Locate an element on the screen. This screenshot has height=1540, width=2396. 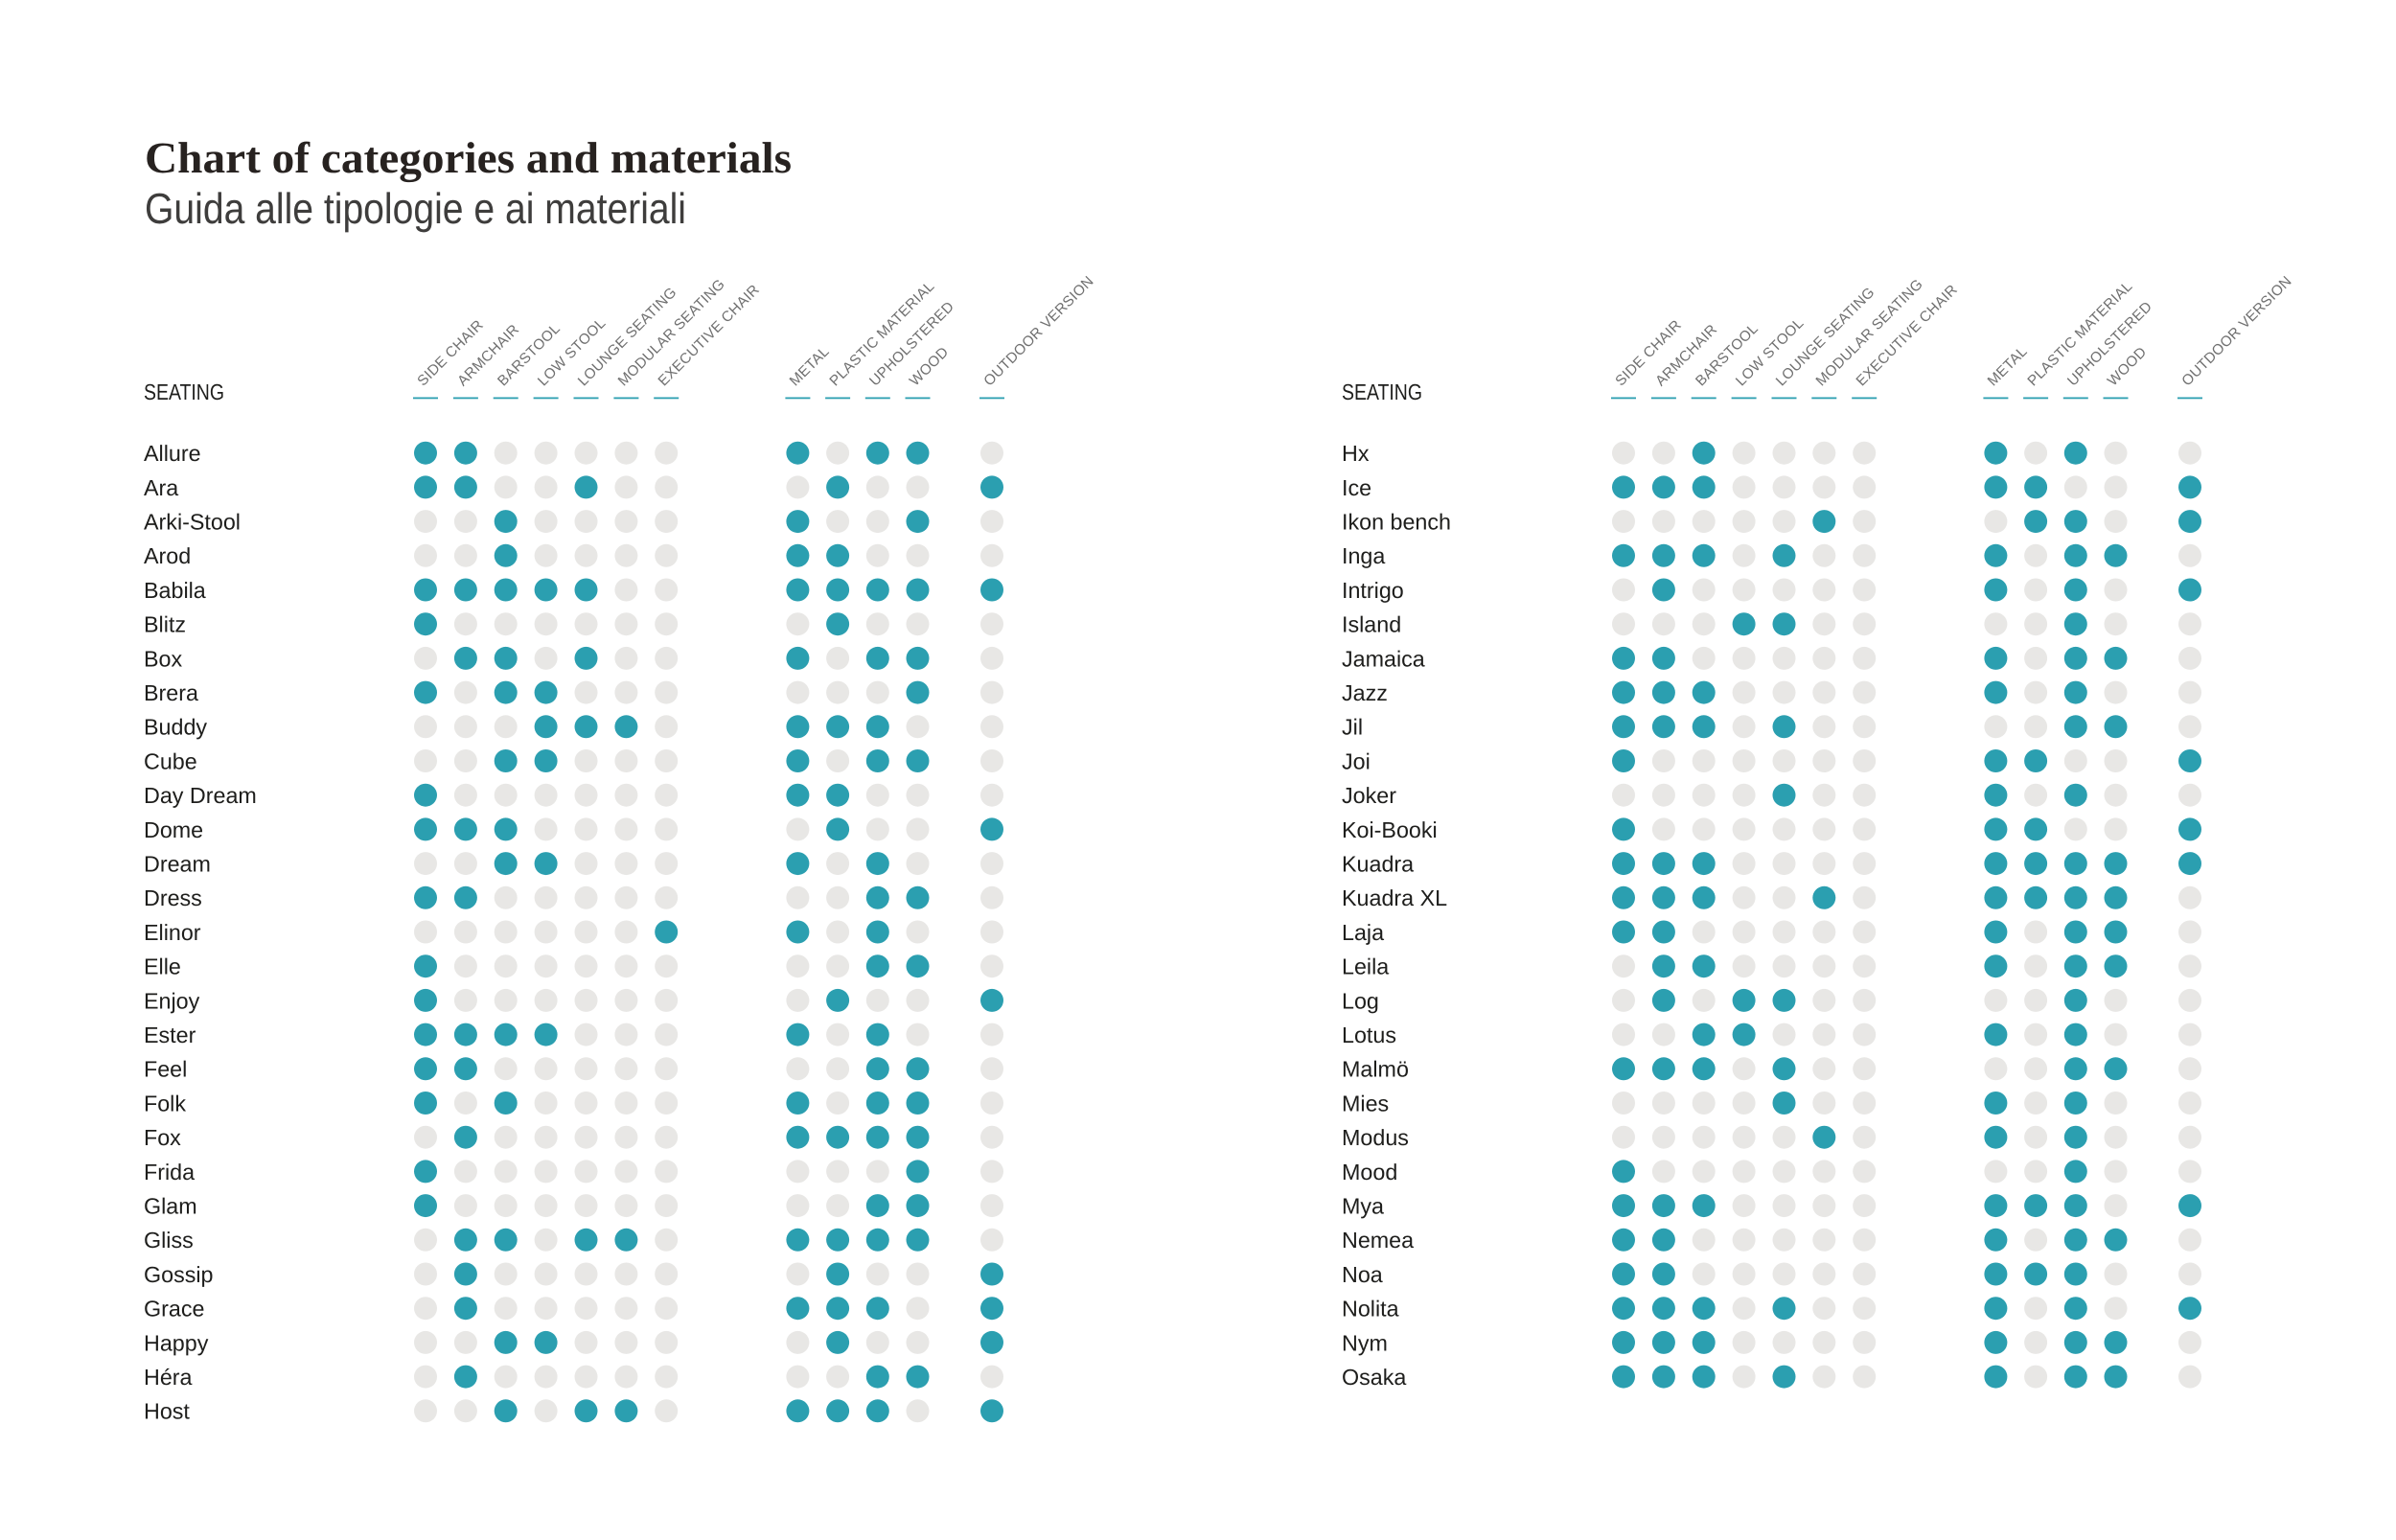
svg-text: Noa is located at coordinates (1362, 1274).